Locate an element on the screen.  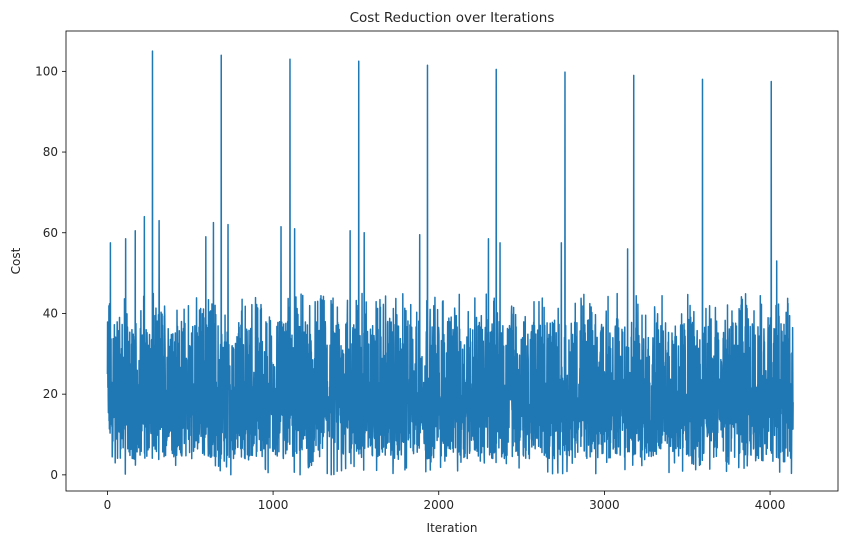
x-tick-label: 0 is located at coordinates (108, 505).